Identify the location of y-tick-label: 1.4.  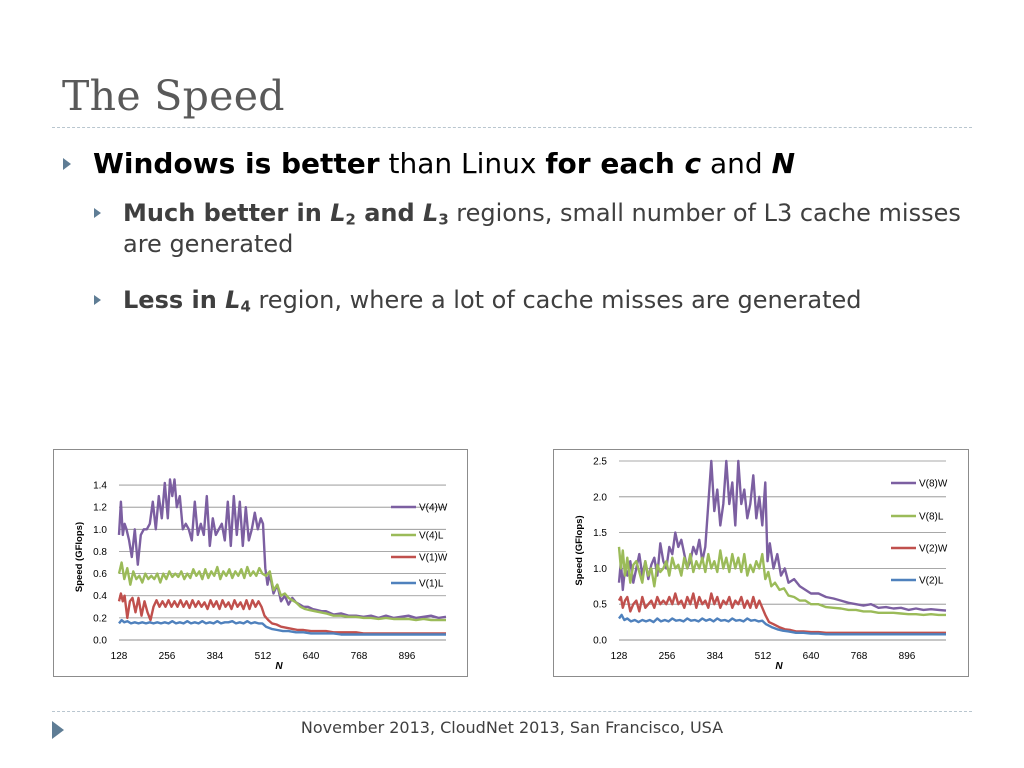
(100, 486).